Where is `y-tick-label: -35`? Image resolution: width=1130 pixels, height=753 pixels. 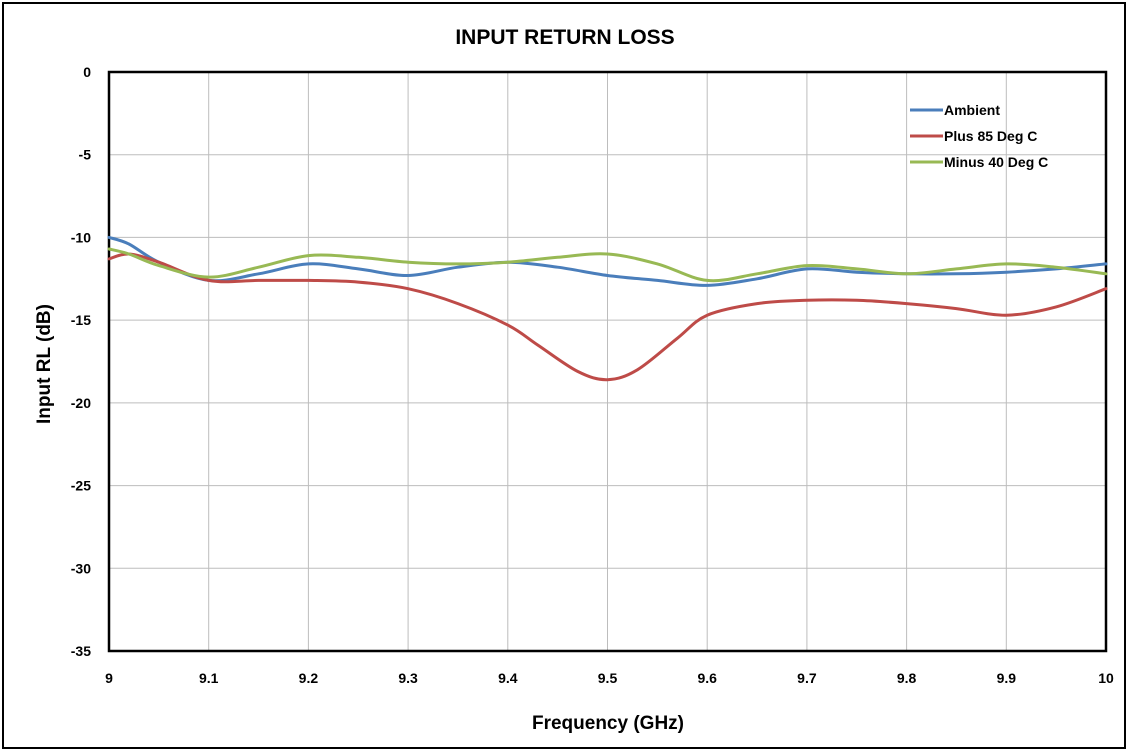
y-tick-label: -35 is located at coordinates (81, 651).